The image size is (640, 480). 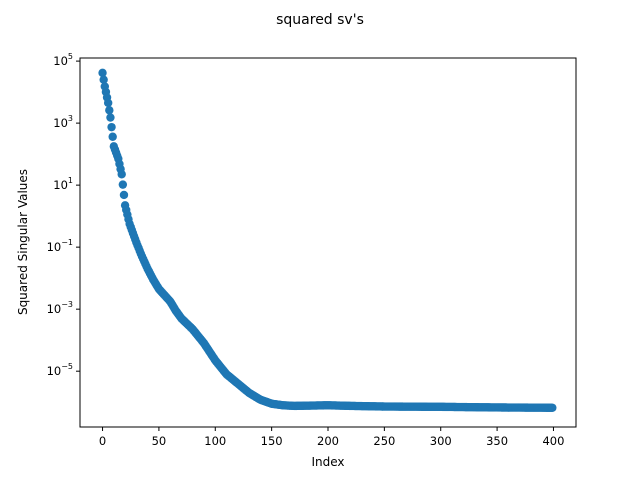 I want to click on x-axis: 0 50 100 150 200 250 300 350 400, so click(x=331, y=437).